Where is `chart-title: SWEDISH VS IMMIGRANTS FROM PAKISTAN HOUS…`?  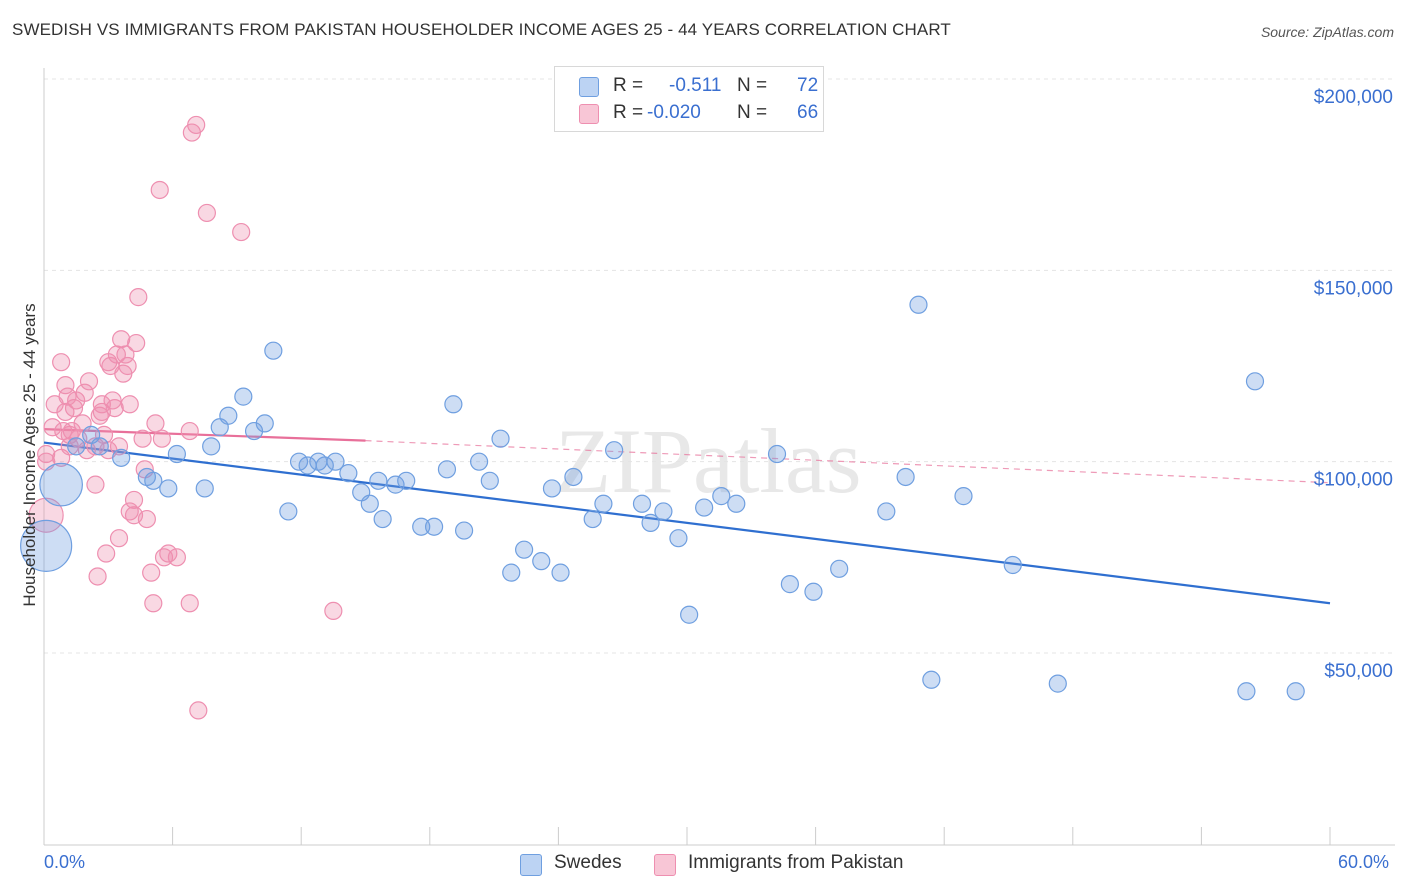
chart-title: SWEDISH VS IMMIGRANTS FROM PAKISTAN HOUS… is located at coordinates (481, 29).